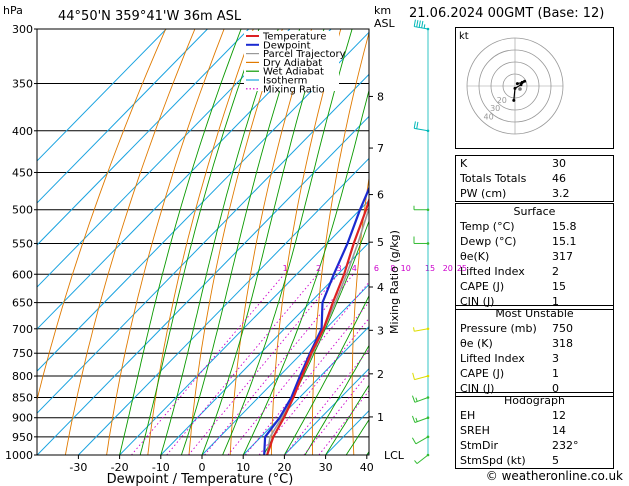  What do you see at coordinates (476, 343) in the screenshot?
I see `most-unstable-label: θe (K)` at bounding box center [476, 343].